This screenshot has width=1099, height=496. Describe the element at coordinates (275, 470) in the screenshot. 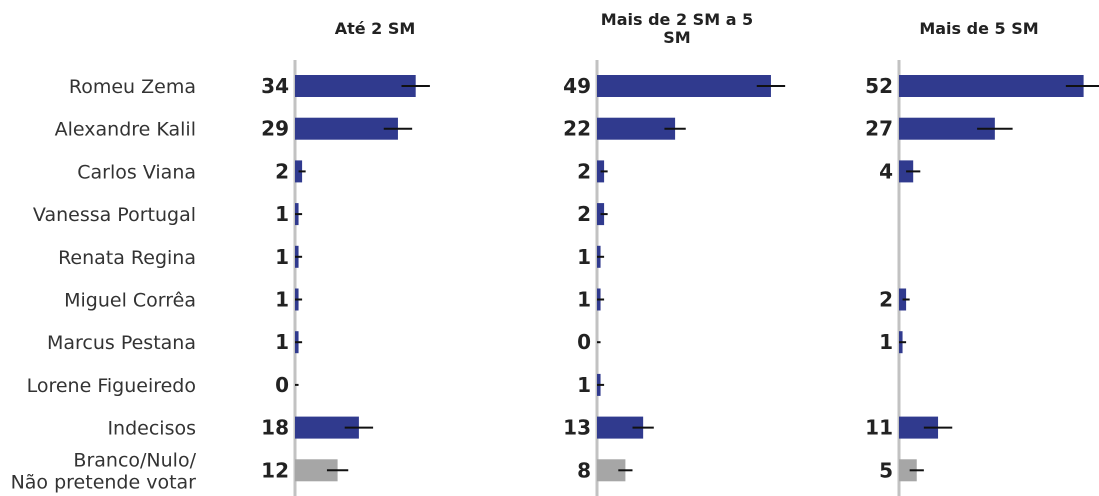

I see `value-label: 12` at that location.